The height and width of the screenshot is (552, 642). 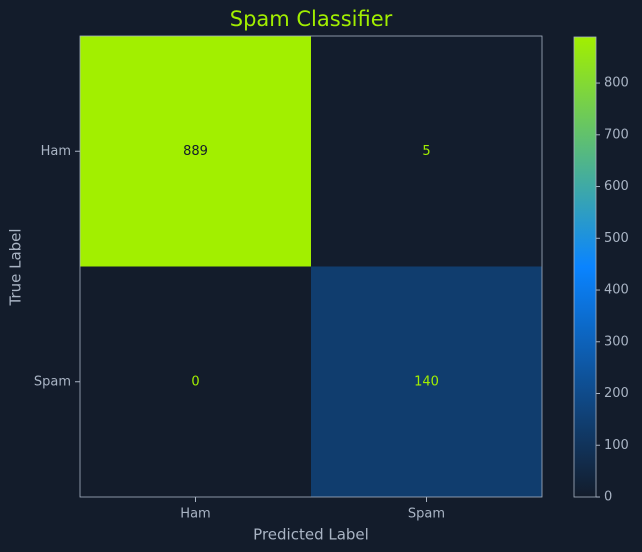 I want to click on colorbar-tick-label: 0, so click(x=608, y=497).